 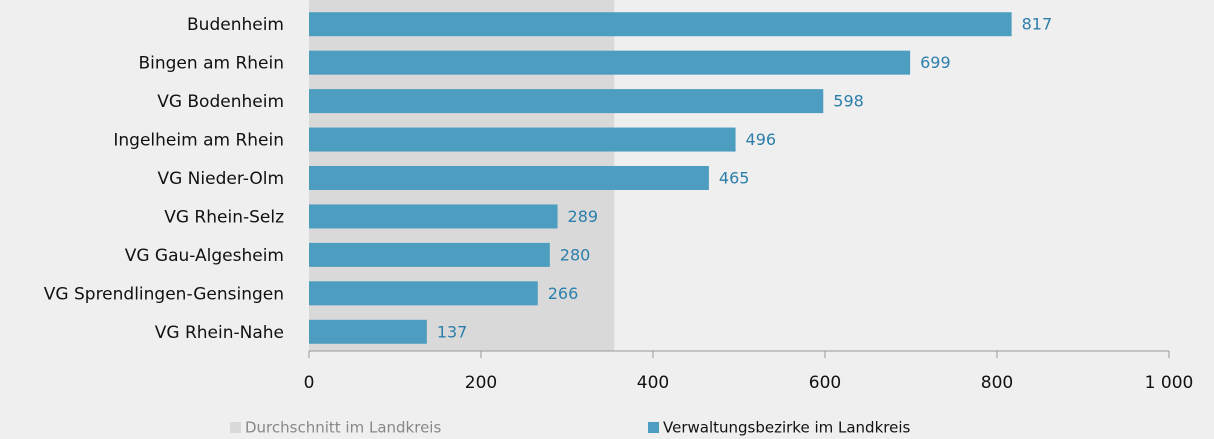 What do you see at coordinates (848, 101) in the screenshot?
I see `value-label: 598` at bounding box center [848, 101].